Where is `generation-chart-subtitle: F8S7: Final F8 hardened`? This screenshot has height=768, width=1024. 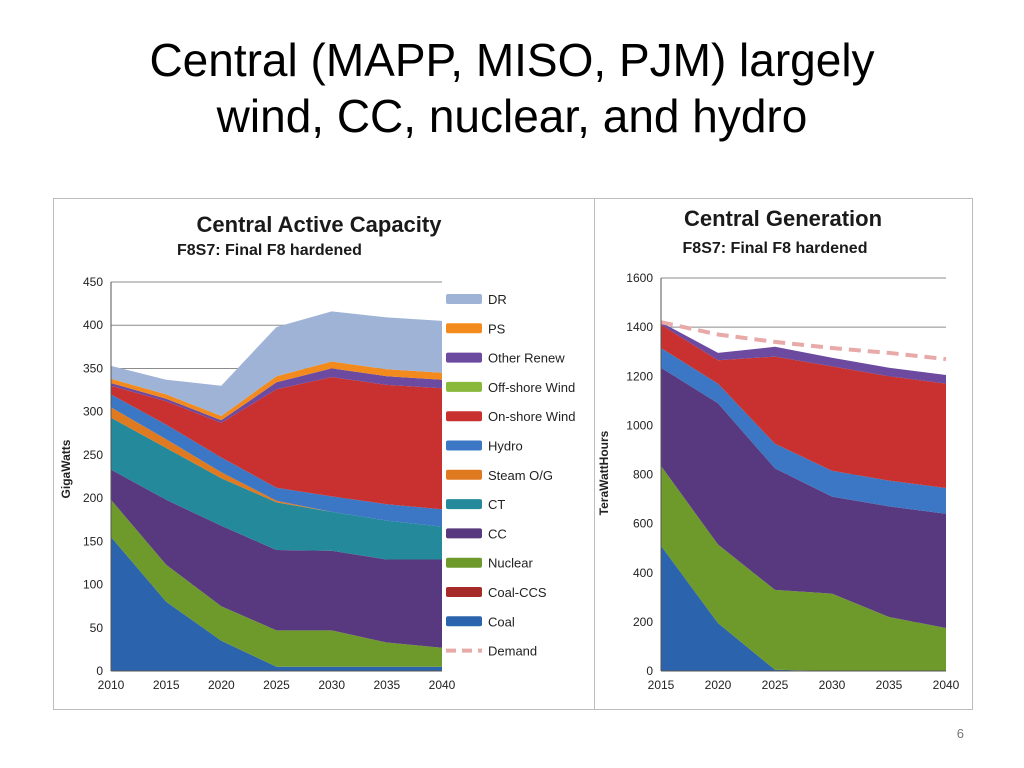
generation-chart-subtitle: F8S7: Final F8 hardened is located at coordinates (775, 248).